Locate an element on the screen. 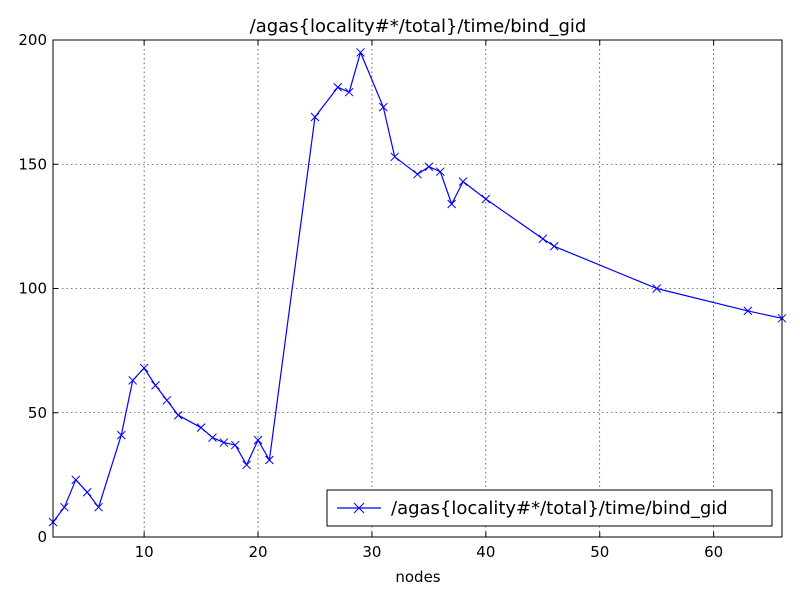 This screenshot has width=800, height=604. legend-box is located at coordinates (549, 508).